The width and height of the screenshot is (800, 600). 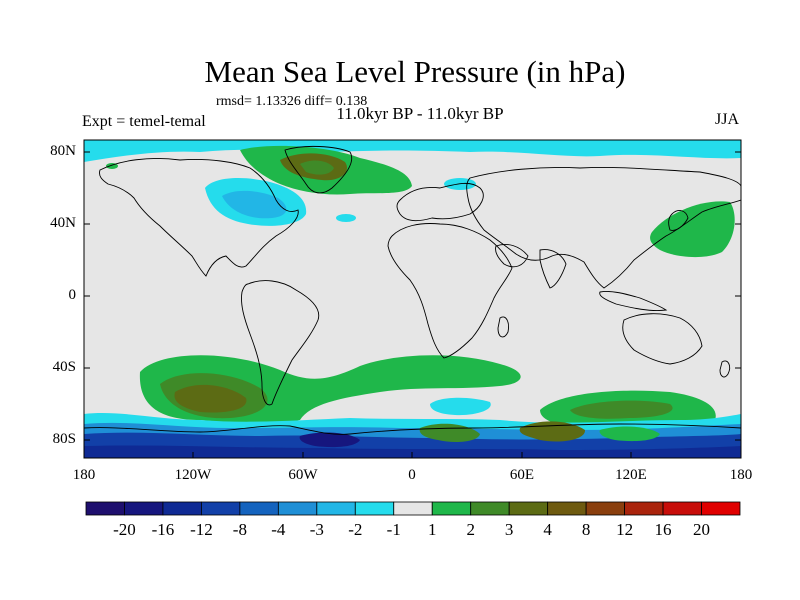 What do you see at coordinates (393, 529) in the screenshot?
I see `colorbar-label: -1` at bounding box center [393, 529].